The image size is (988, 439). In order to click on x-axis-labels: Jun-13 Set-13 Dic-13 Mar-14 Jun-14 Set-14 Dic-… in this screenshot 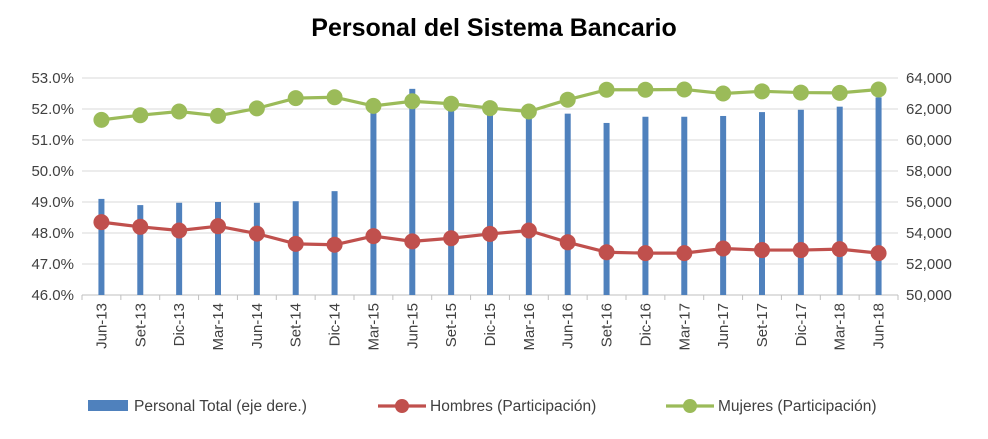, I will do `click(490, 327)`.